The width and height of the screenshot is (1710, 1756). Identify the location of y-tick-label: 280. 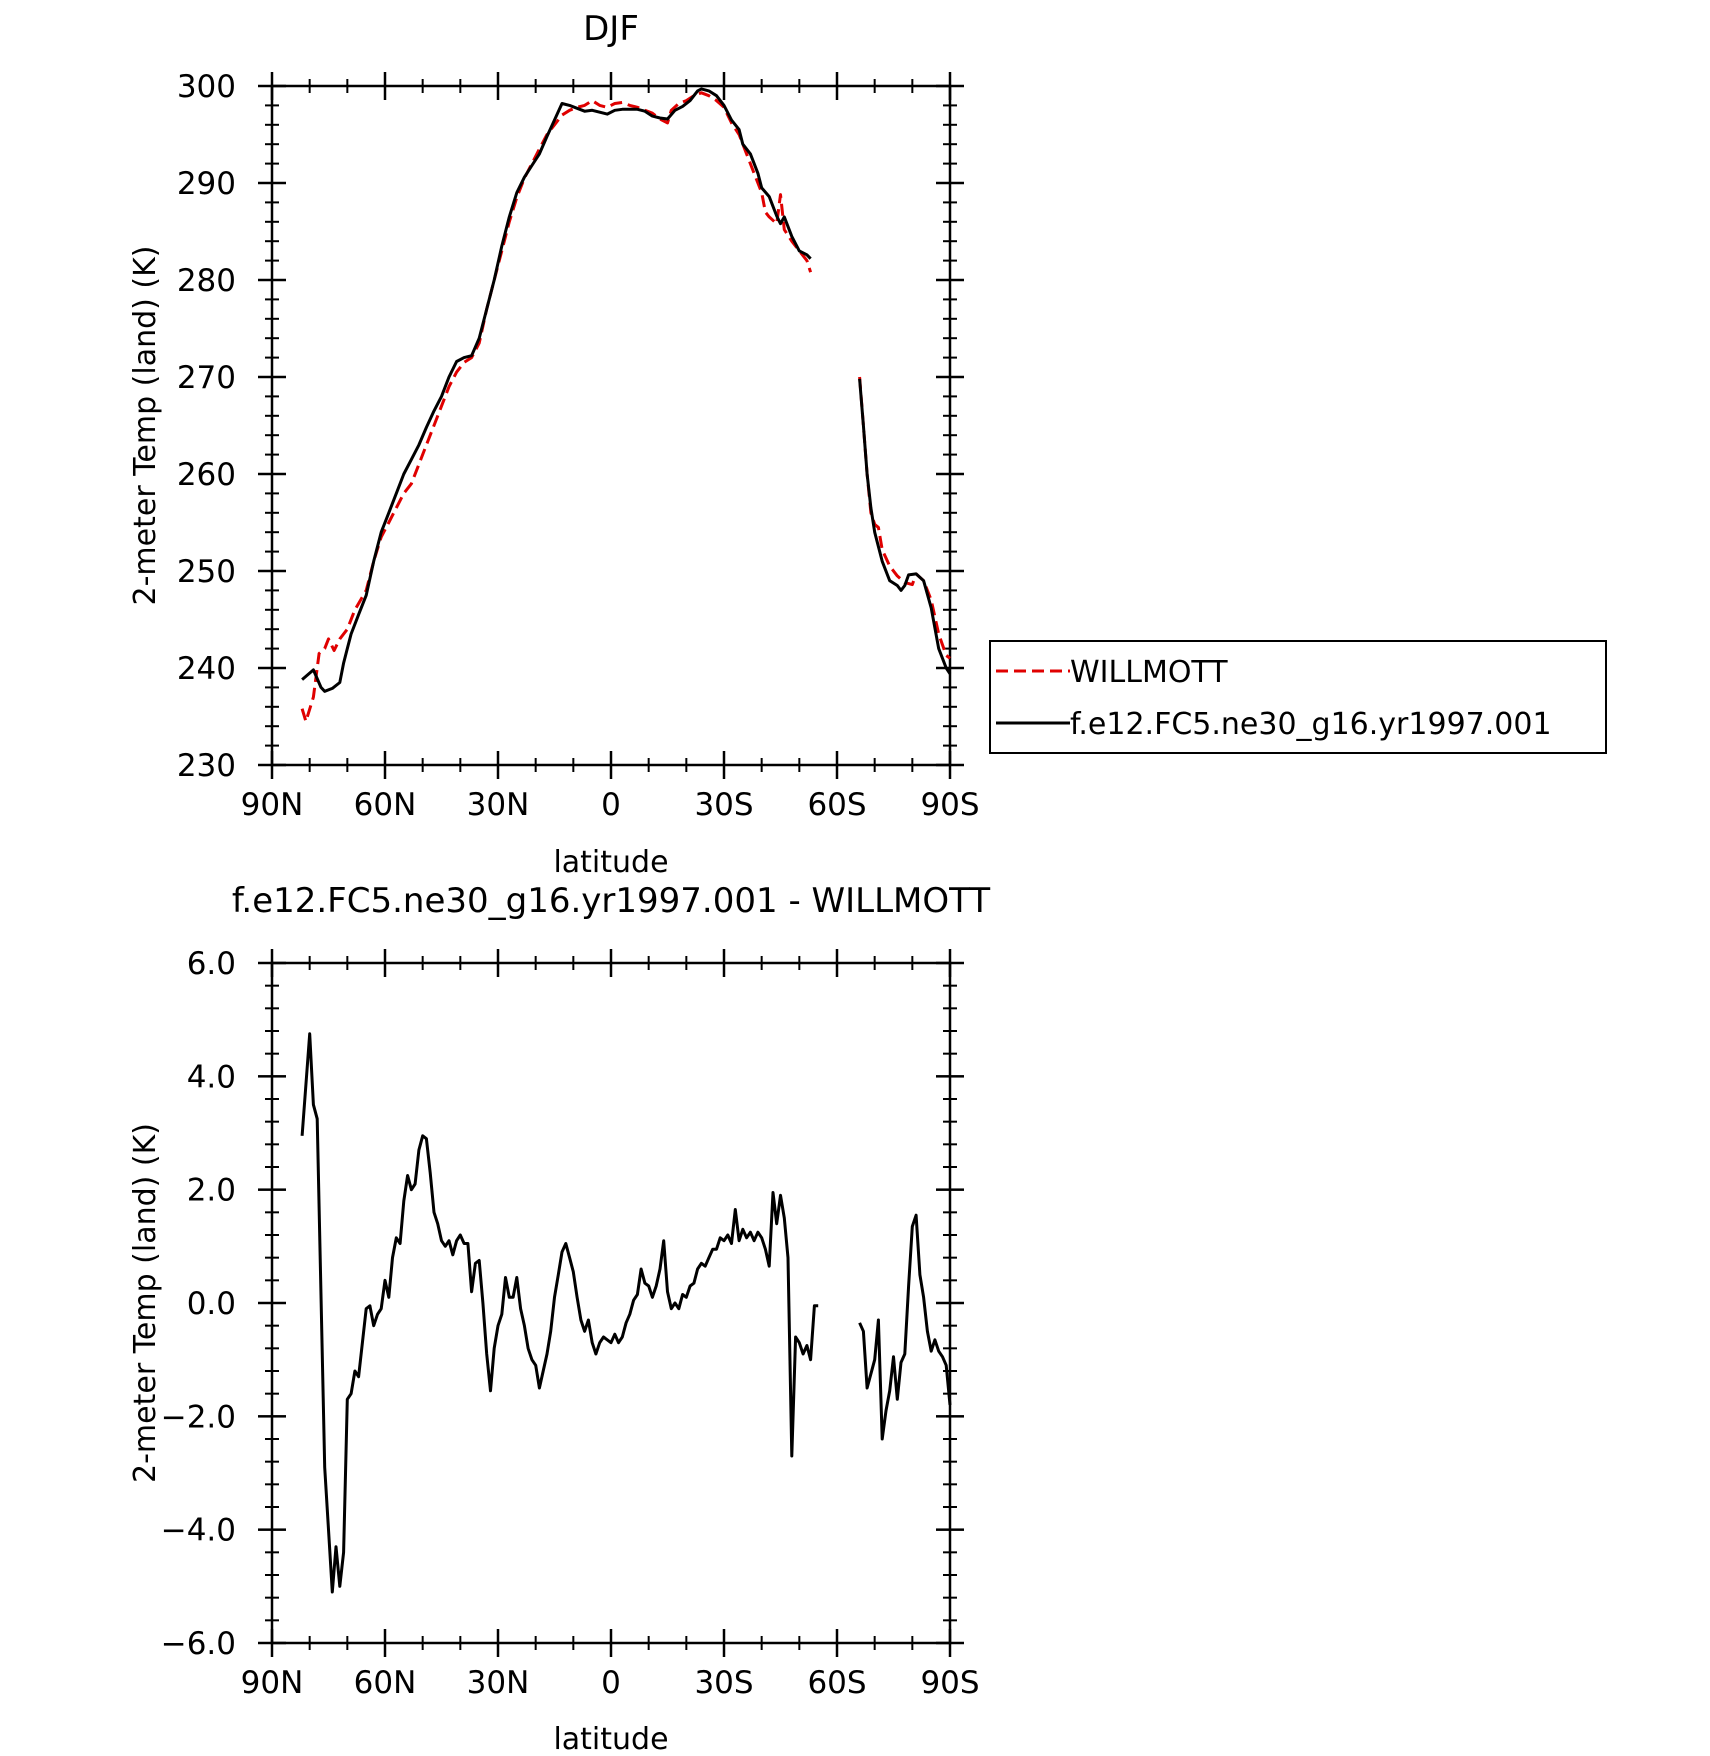
(206, 281).